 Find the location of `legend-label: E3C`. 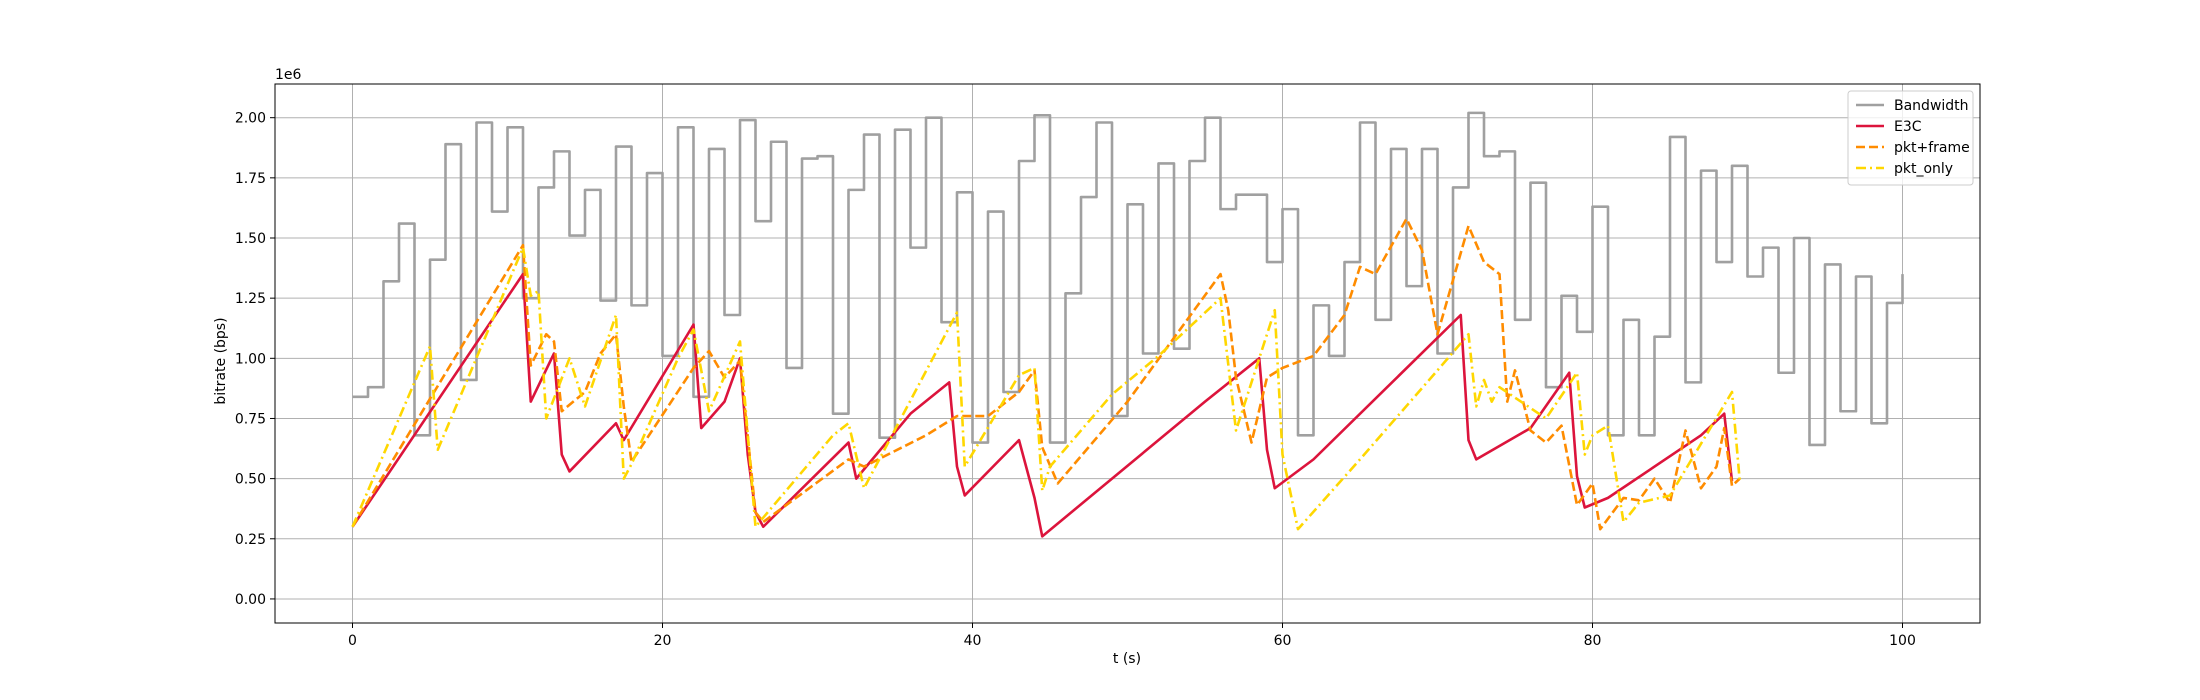

legend-label: E3C is located at coordinates (1908, 127).